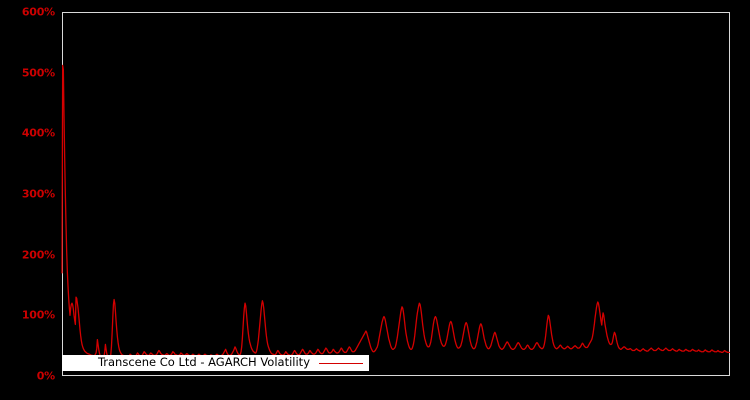  I want to click on y-axis-tick-label: 400%, so click(38, 133).